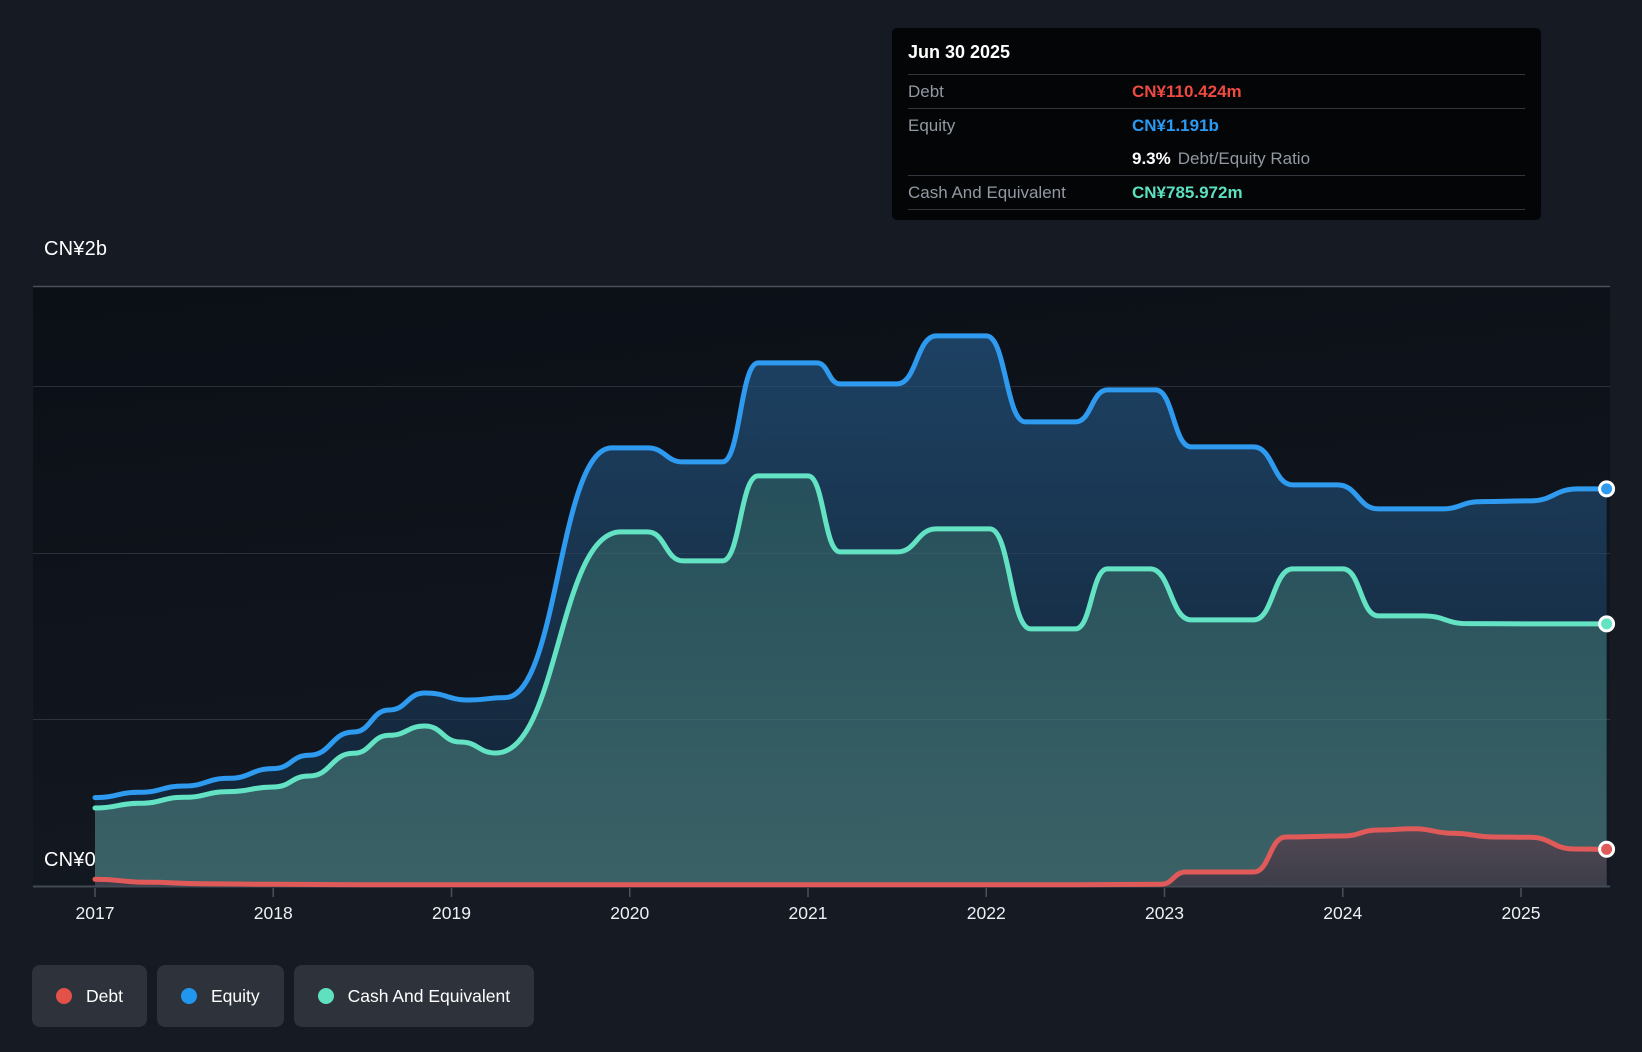  Describe the element at coordinates (1151, 158) in the screenshot. I see `tooltip-ratio-value: 9.3%` at that location.